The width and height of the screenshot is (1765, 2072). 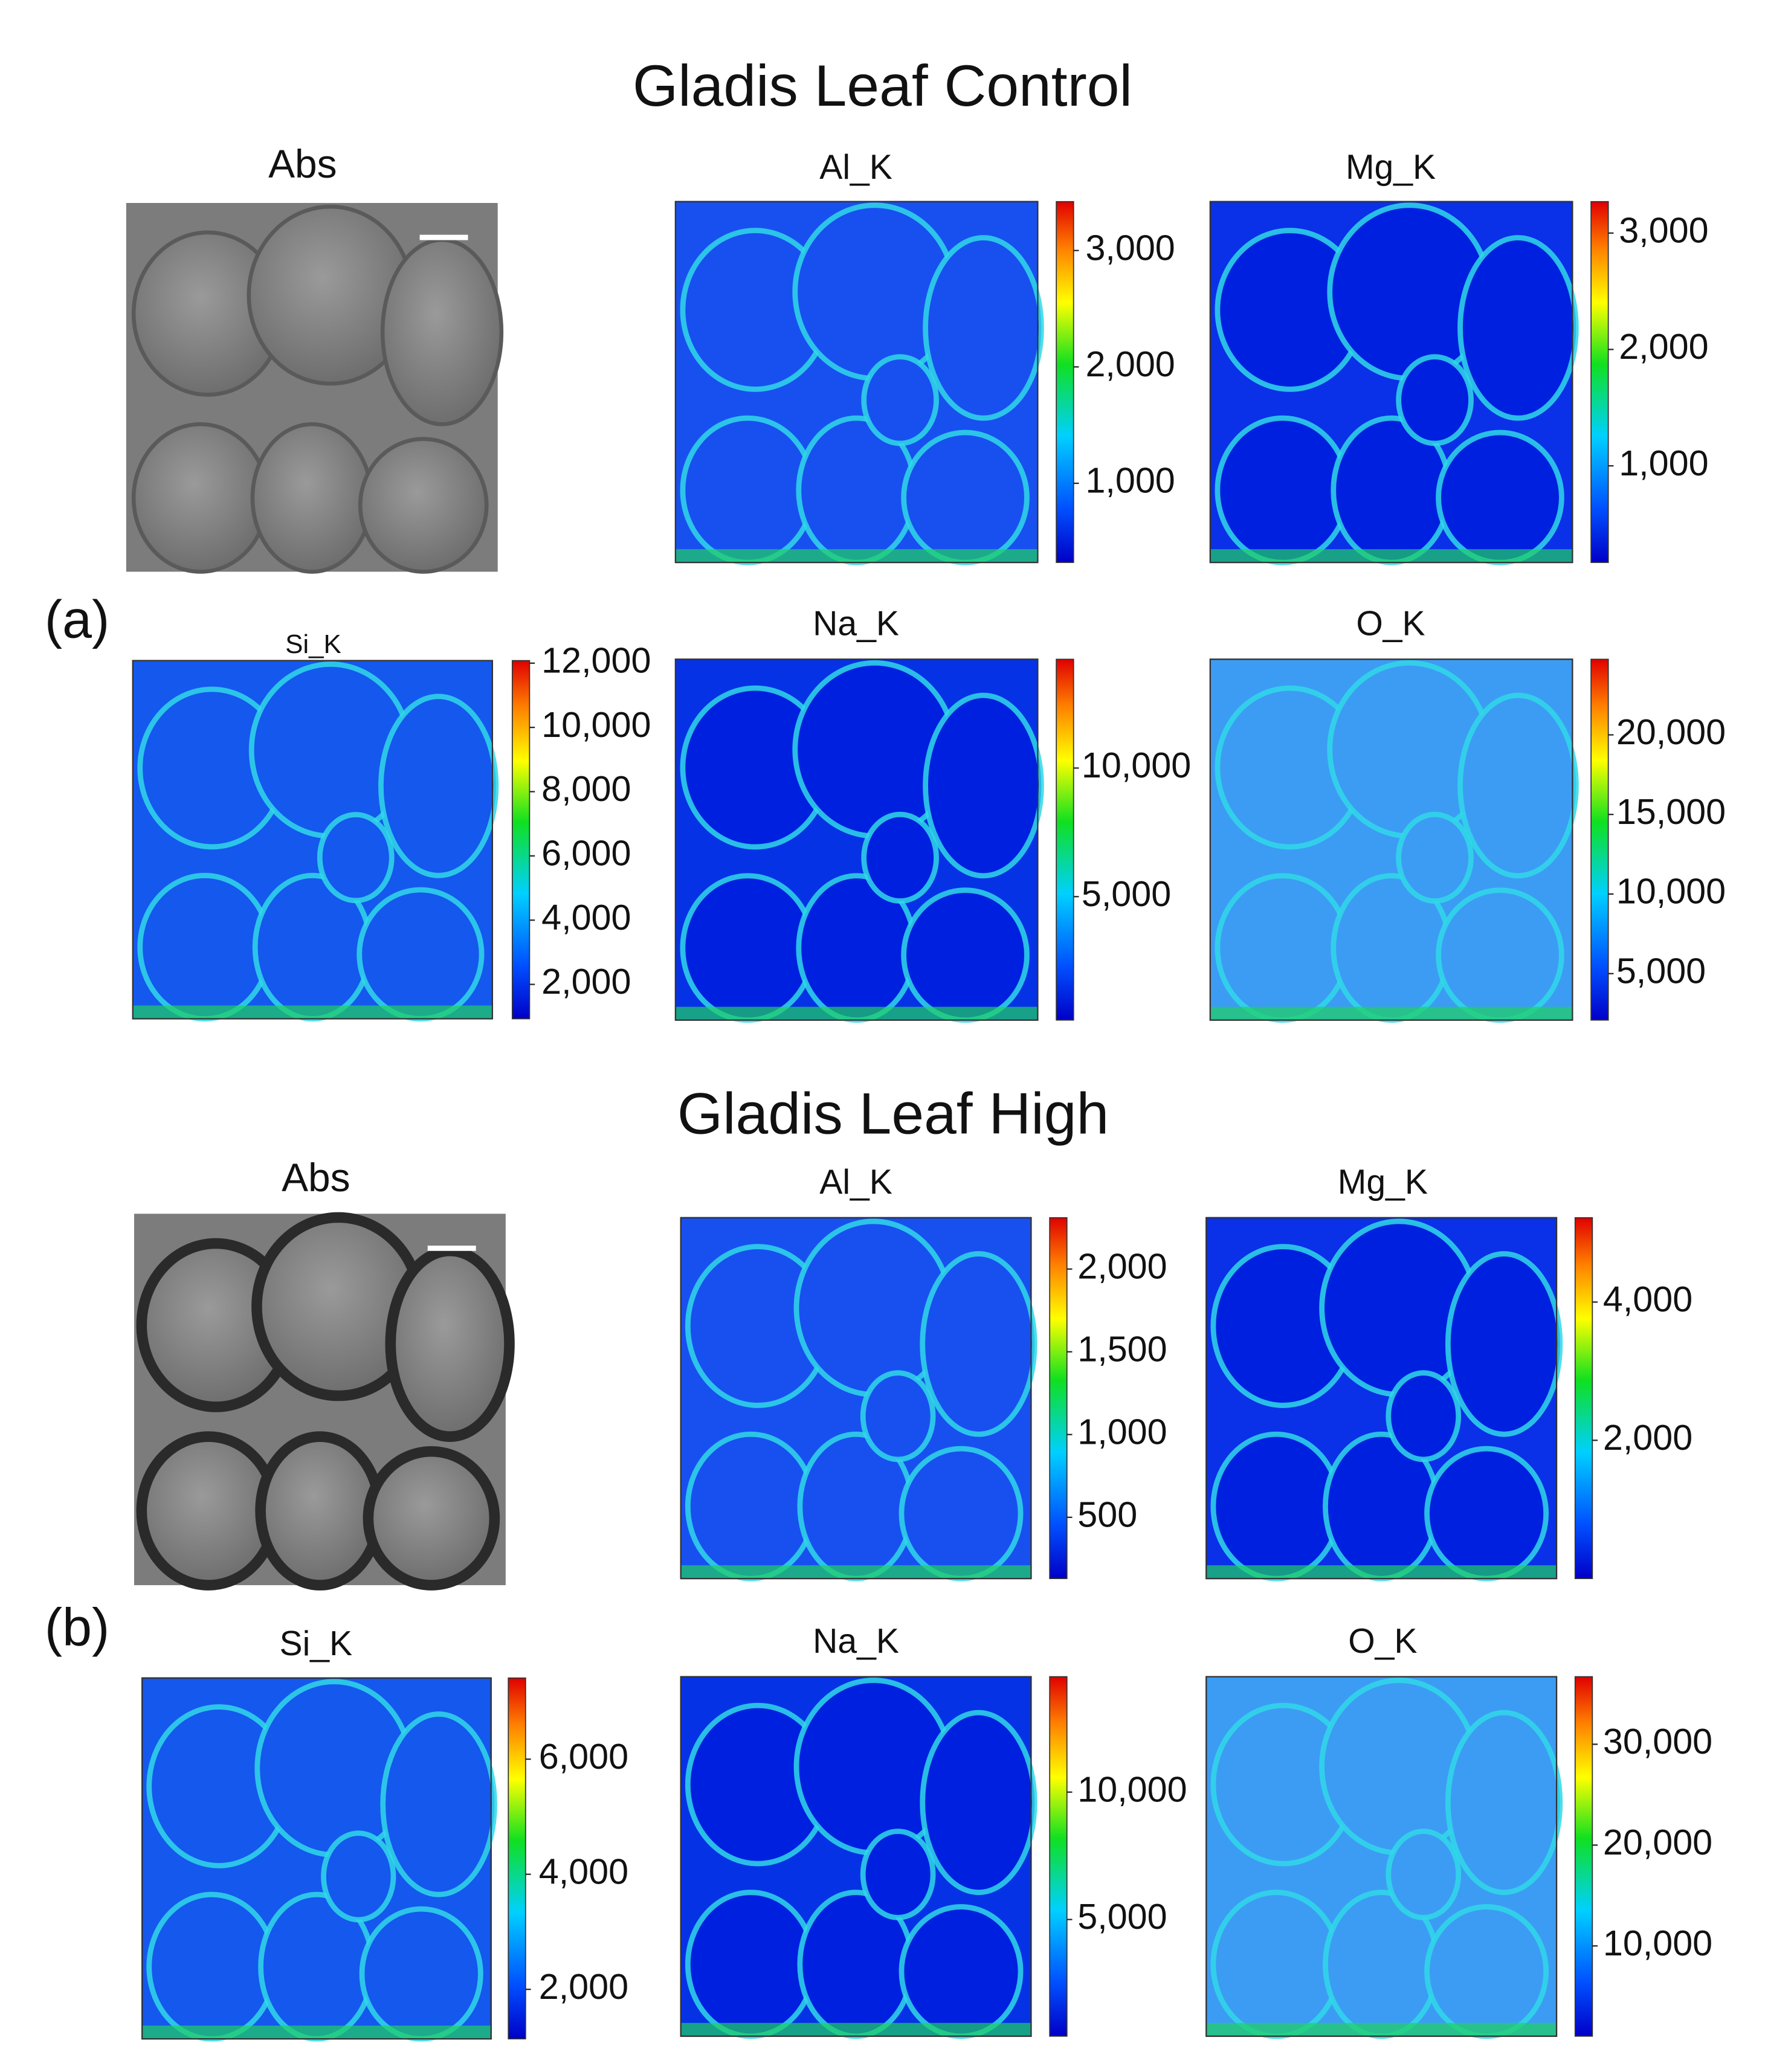 What do you see at coordinates (583, 1756) in the screenshot?
I see `colorbar-tick-label: 6,000` at bounding box center [583, 1756].